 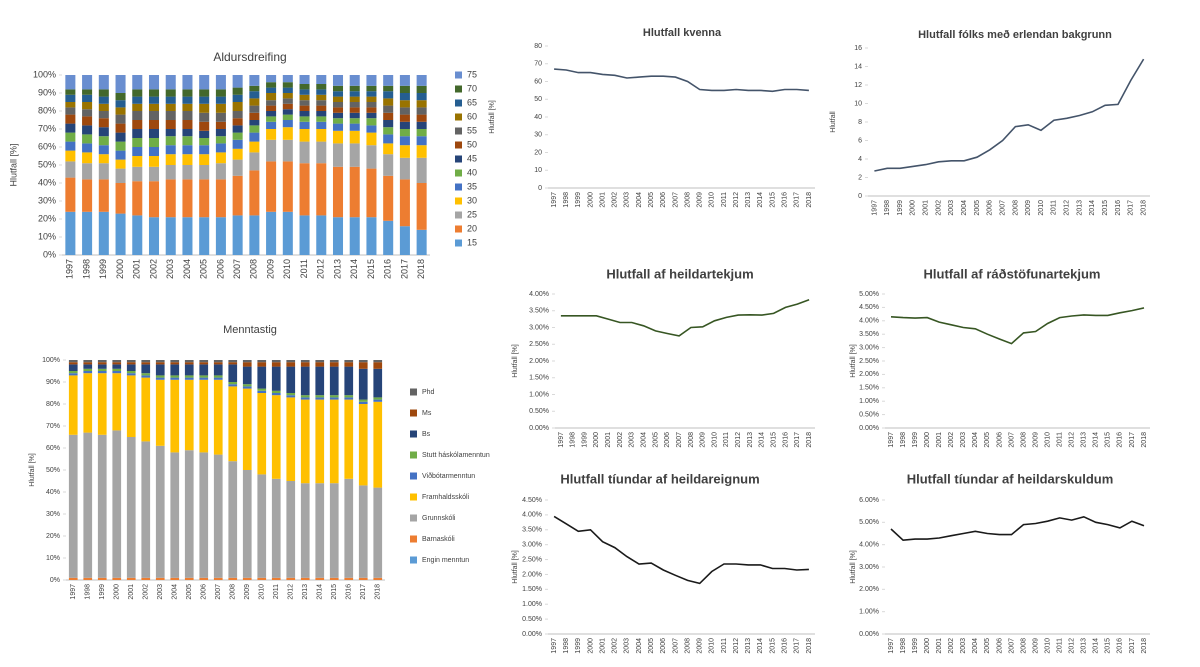 What do you see at coordinates (532, 545) in the screenshot?
I see `y-tick-label: 3.00%` at bounding box center [532, 545].